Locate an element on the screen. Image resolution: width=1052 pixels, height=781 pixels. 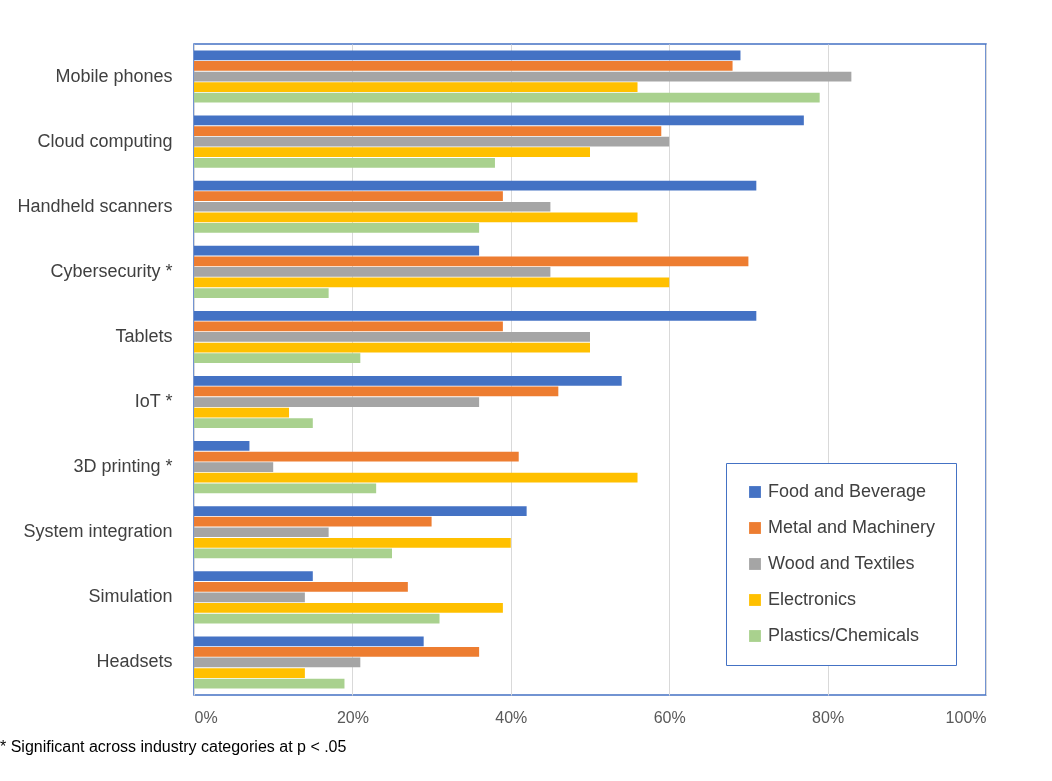
x-tick-label: 60% is located at coordinates (669, 717).